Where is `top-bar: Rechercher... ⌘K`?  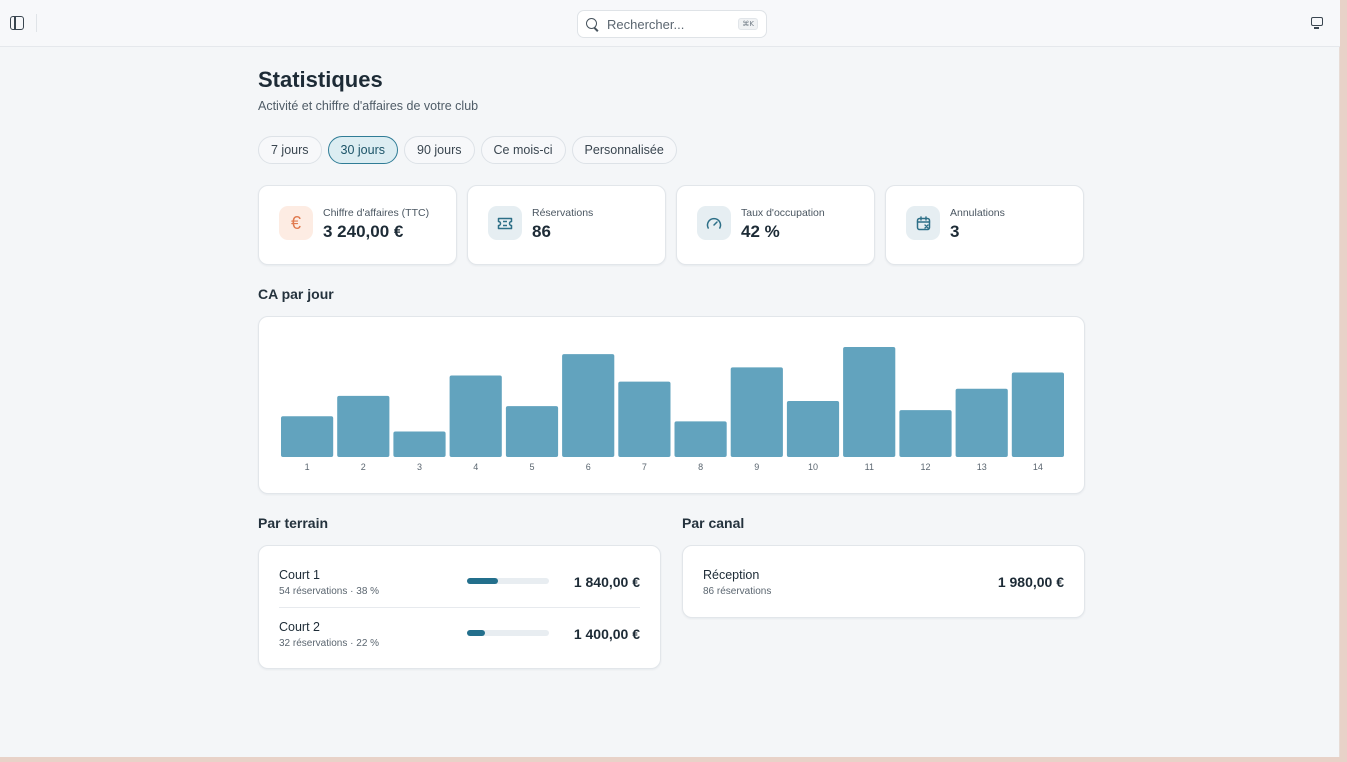 top-bar: Rechercher... ⌘K is located at coordinates (670, 23).